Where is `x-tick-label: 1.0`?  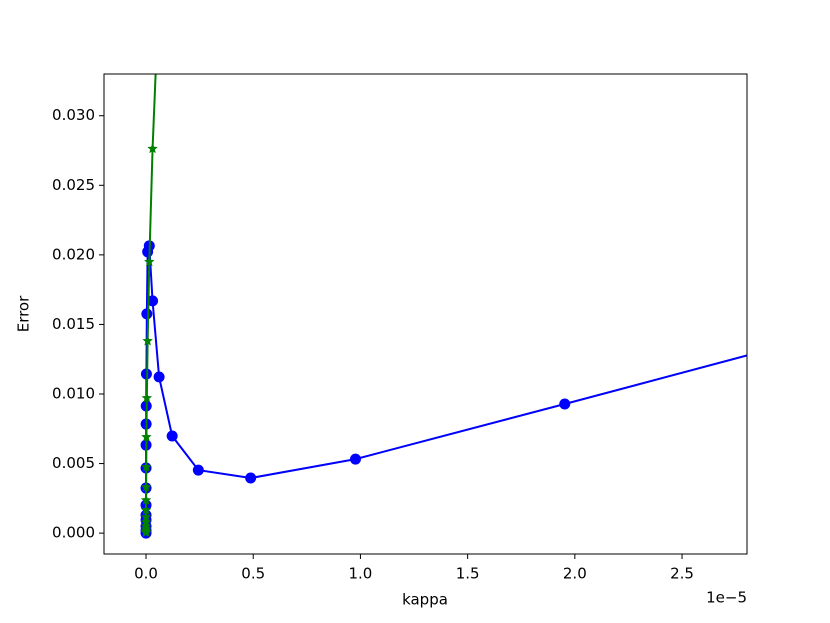 x-tick-label: 1.0 is located at coordinates (360, 574).